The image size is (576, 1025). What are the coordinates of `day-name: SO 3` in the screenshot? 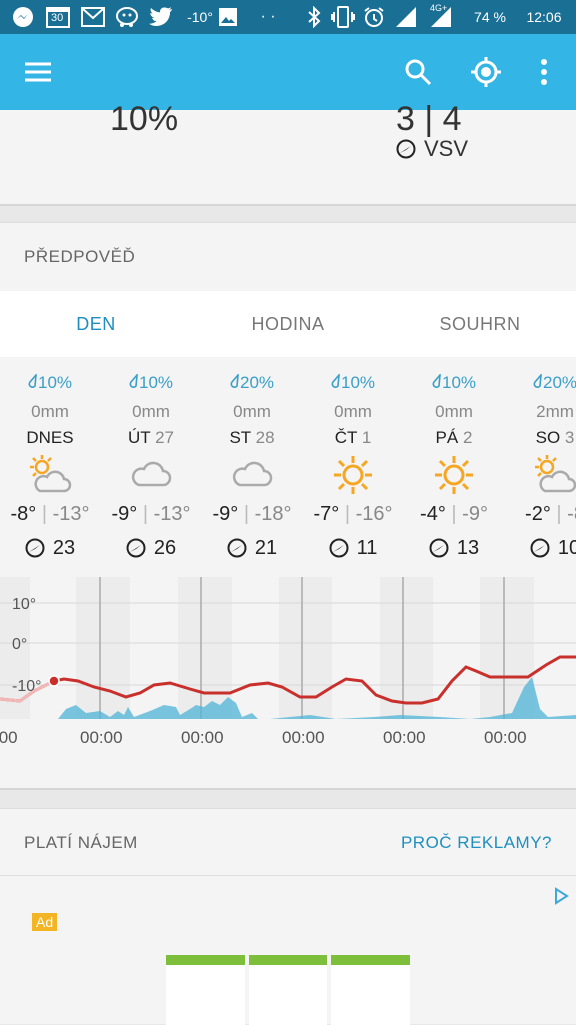 It's located at (540, 438).